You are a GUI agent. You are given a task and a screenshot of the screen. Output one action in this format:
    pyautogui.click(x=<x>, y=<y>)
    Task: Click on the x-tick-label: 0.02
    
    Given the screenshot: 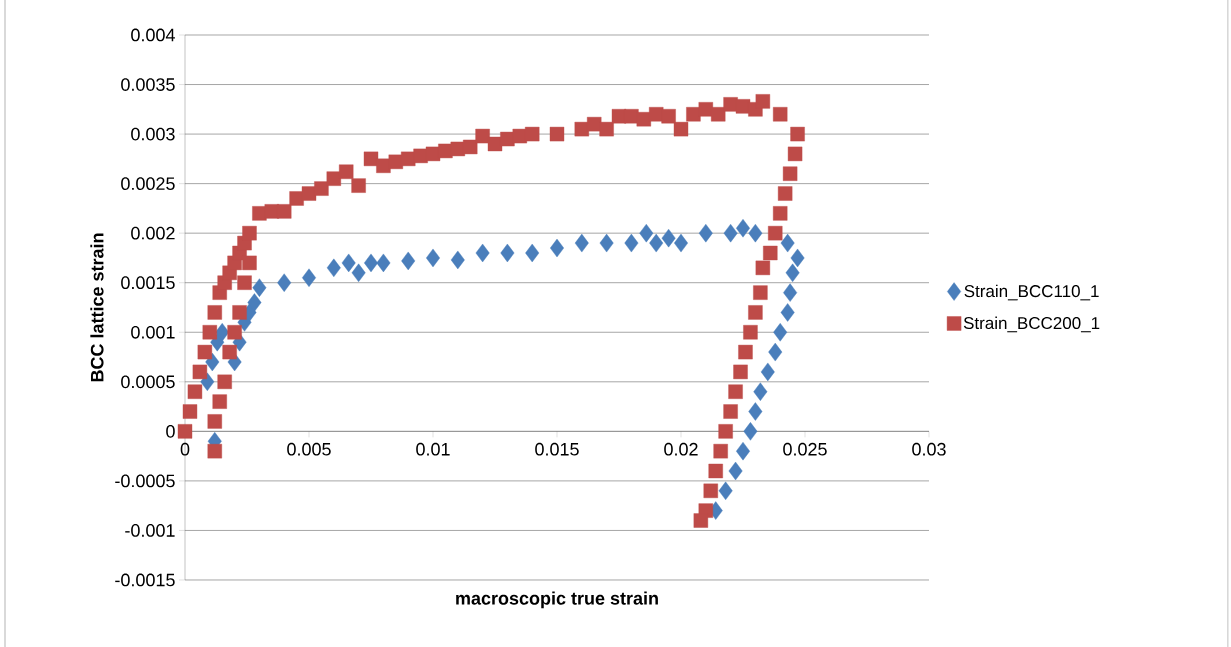 What is the action you would take?
    pyautogui.click(x=681, y=449)
    